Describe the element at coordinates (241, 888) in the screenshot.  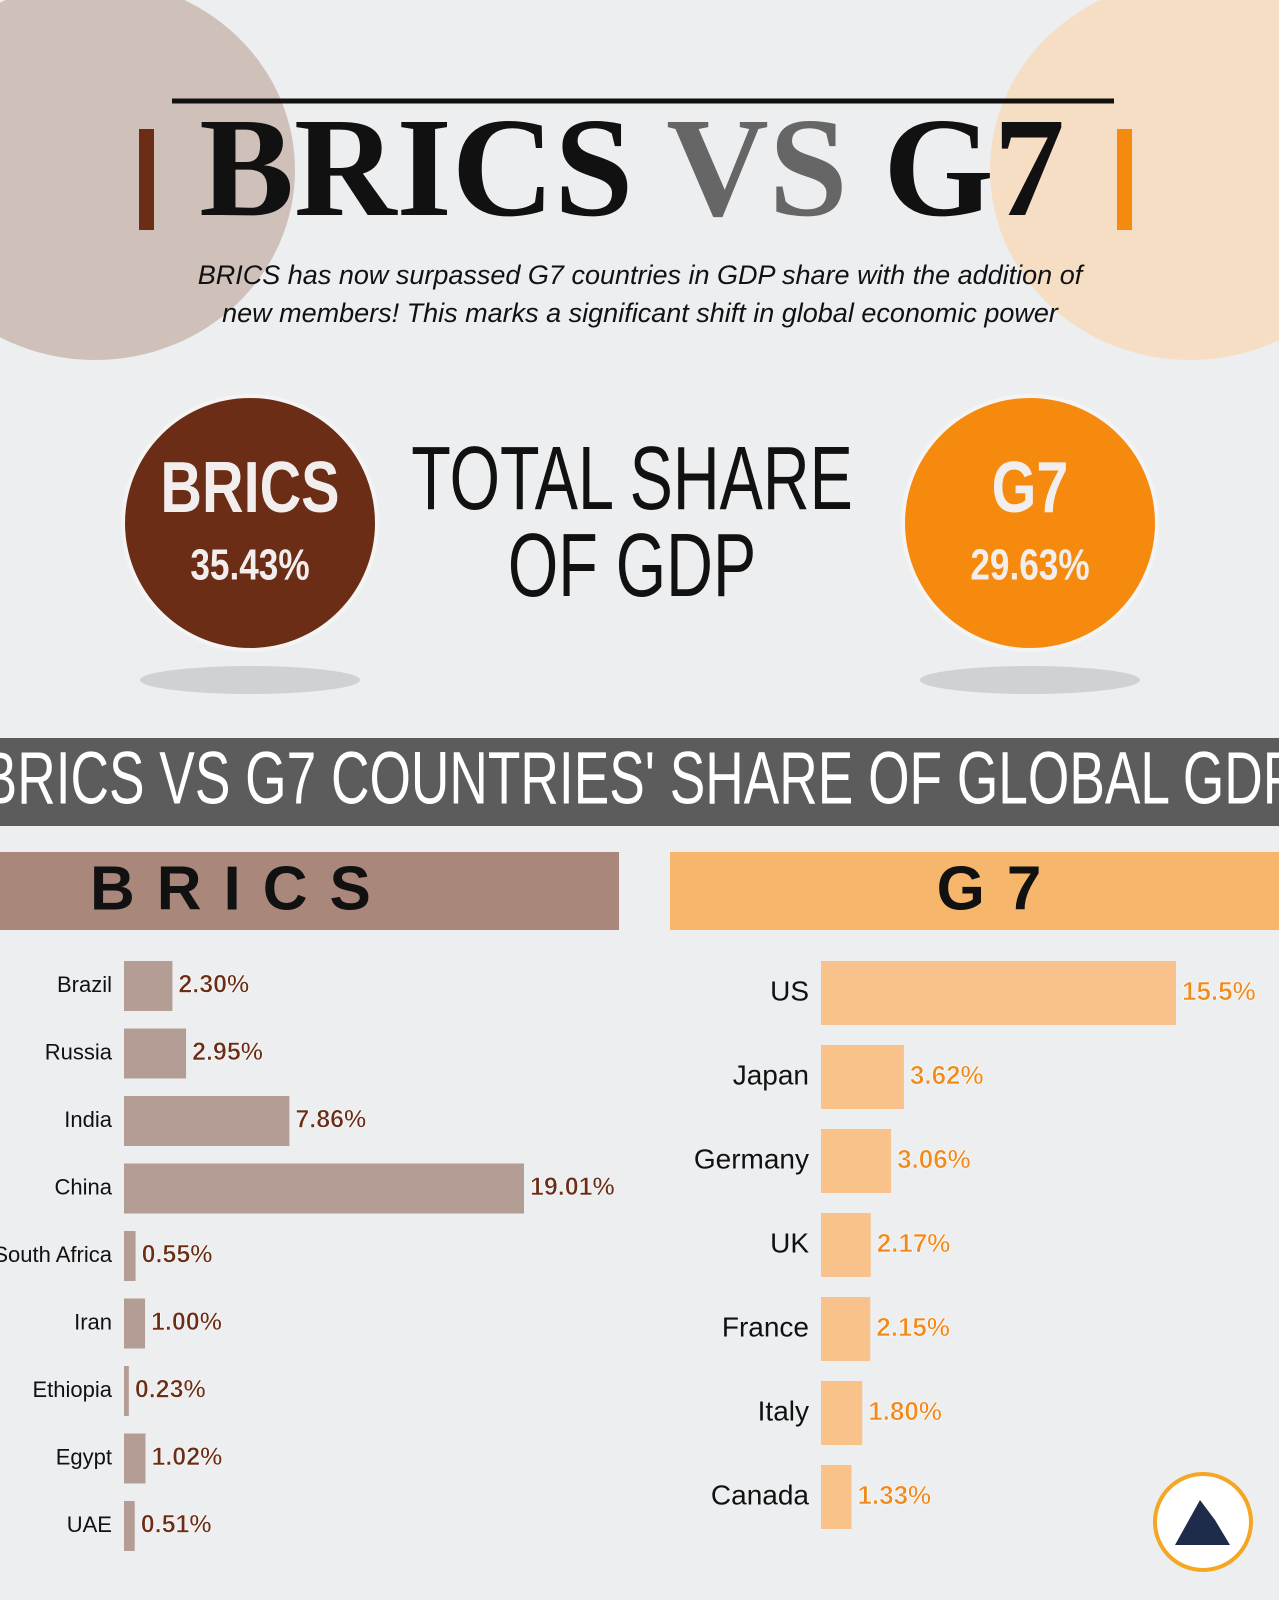
I see `chart-title: BRICS` at that location.